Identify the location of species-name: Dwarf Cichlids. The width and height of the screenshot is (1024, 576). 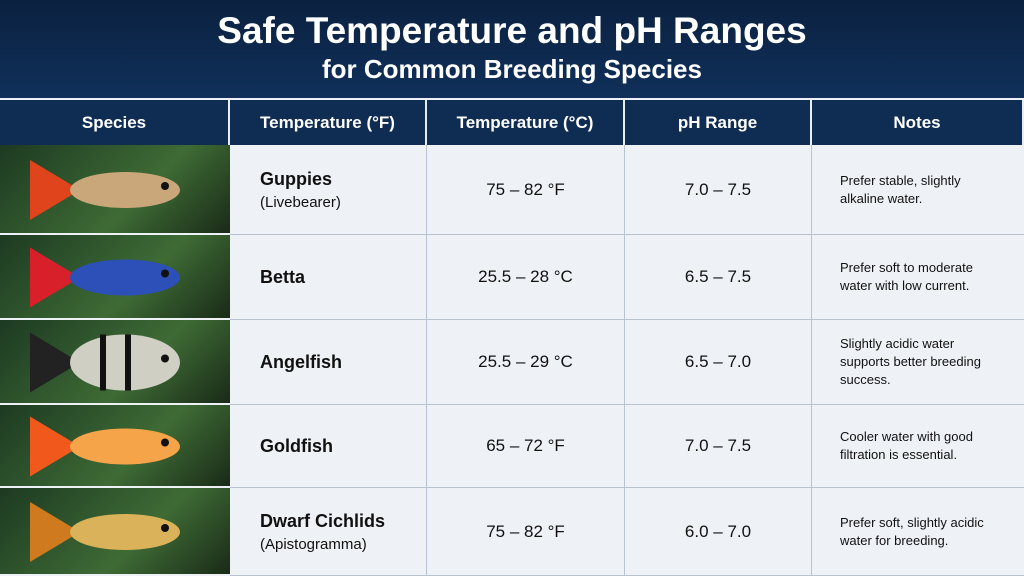
(323, 520).